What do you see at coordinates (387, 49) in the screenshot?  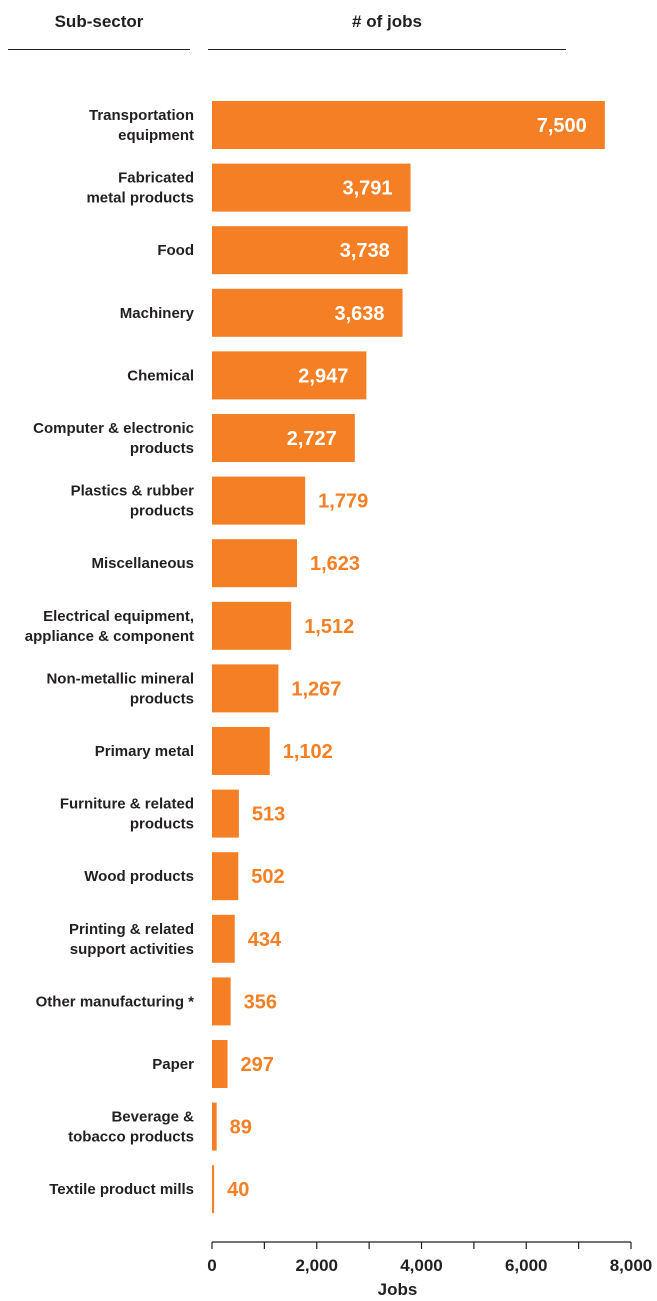 I see `jobs-header-rule` at bounding box center [387, 49].